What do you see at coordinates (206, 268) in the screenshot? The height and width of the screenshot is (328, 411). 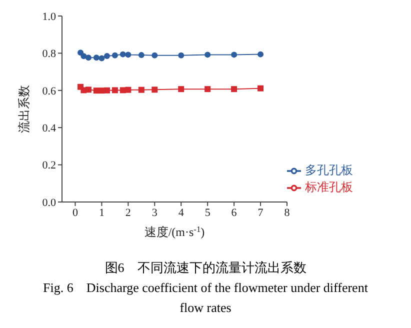 I see `caption: 图6 不同流速下的流量计流出系数` at bounding box center [206, 268].